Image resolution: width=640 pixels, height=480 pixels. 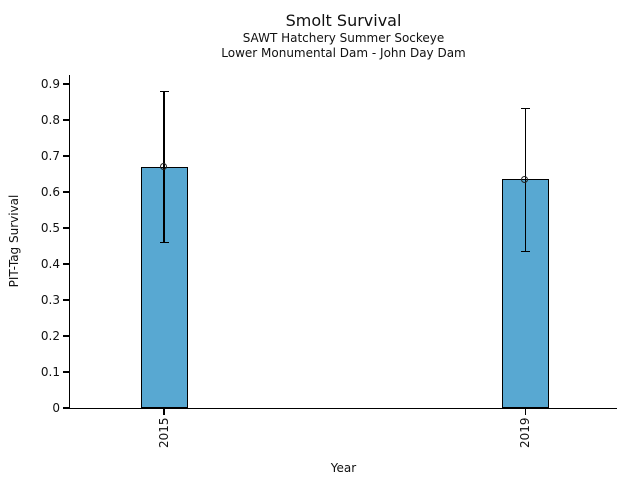 What do you see at coordinates (525, 293) in the screenshot?
I see `bar-2019` at bounding box center [525, 293].